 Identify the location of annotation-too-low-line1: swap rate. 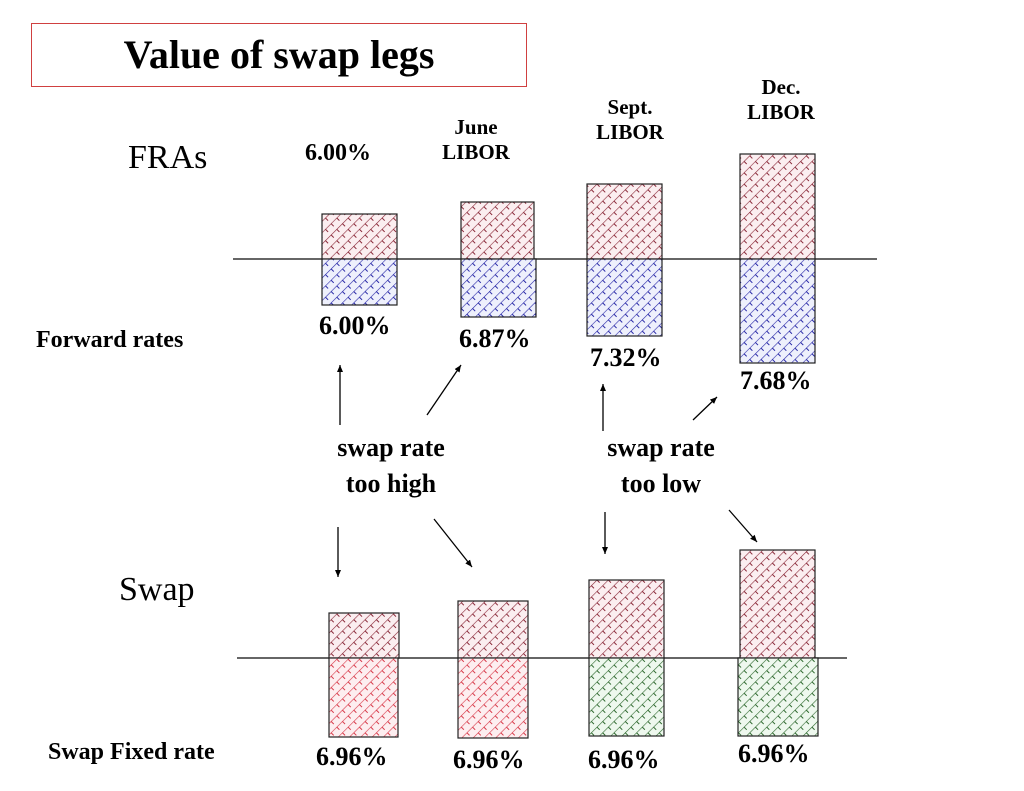
(661, 447).